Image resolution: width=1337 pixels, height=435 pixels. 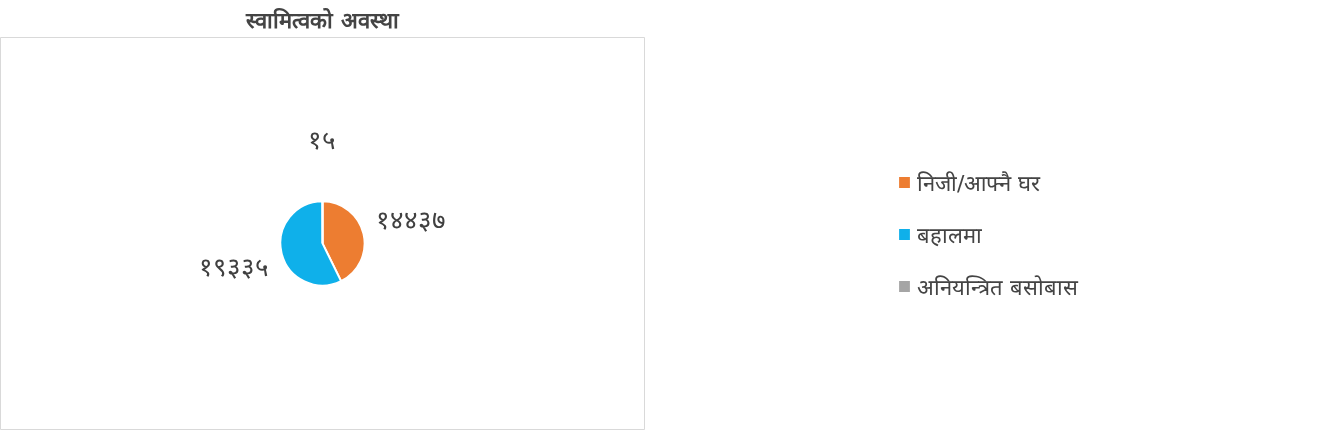 What do you see at coordinates (410, 220) in the screenshot?
I see `data-label: १४४३७` at bounding box center [410, 220].